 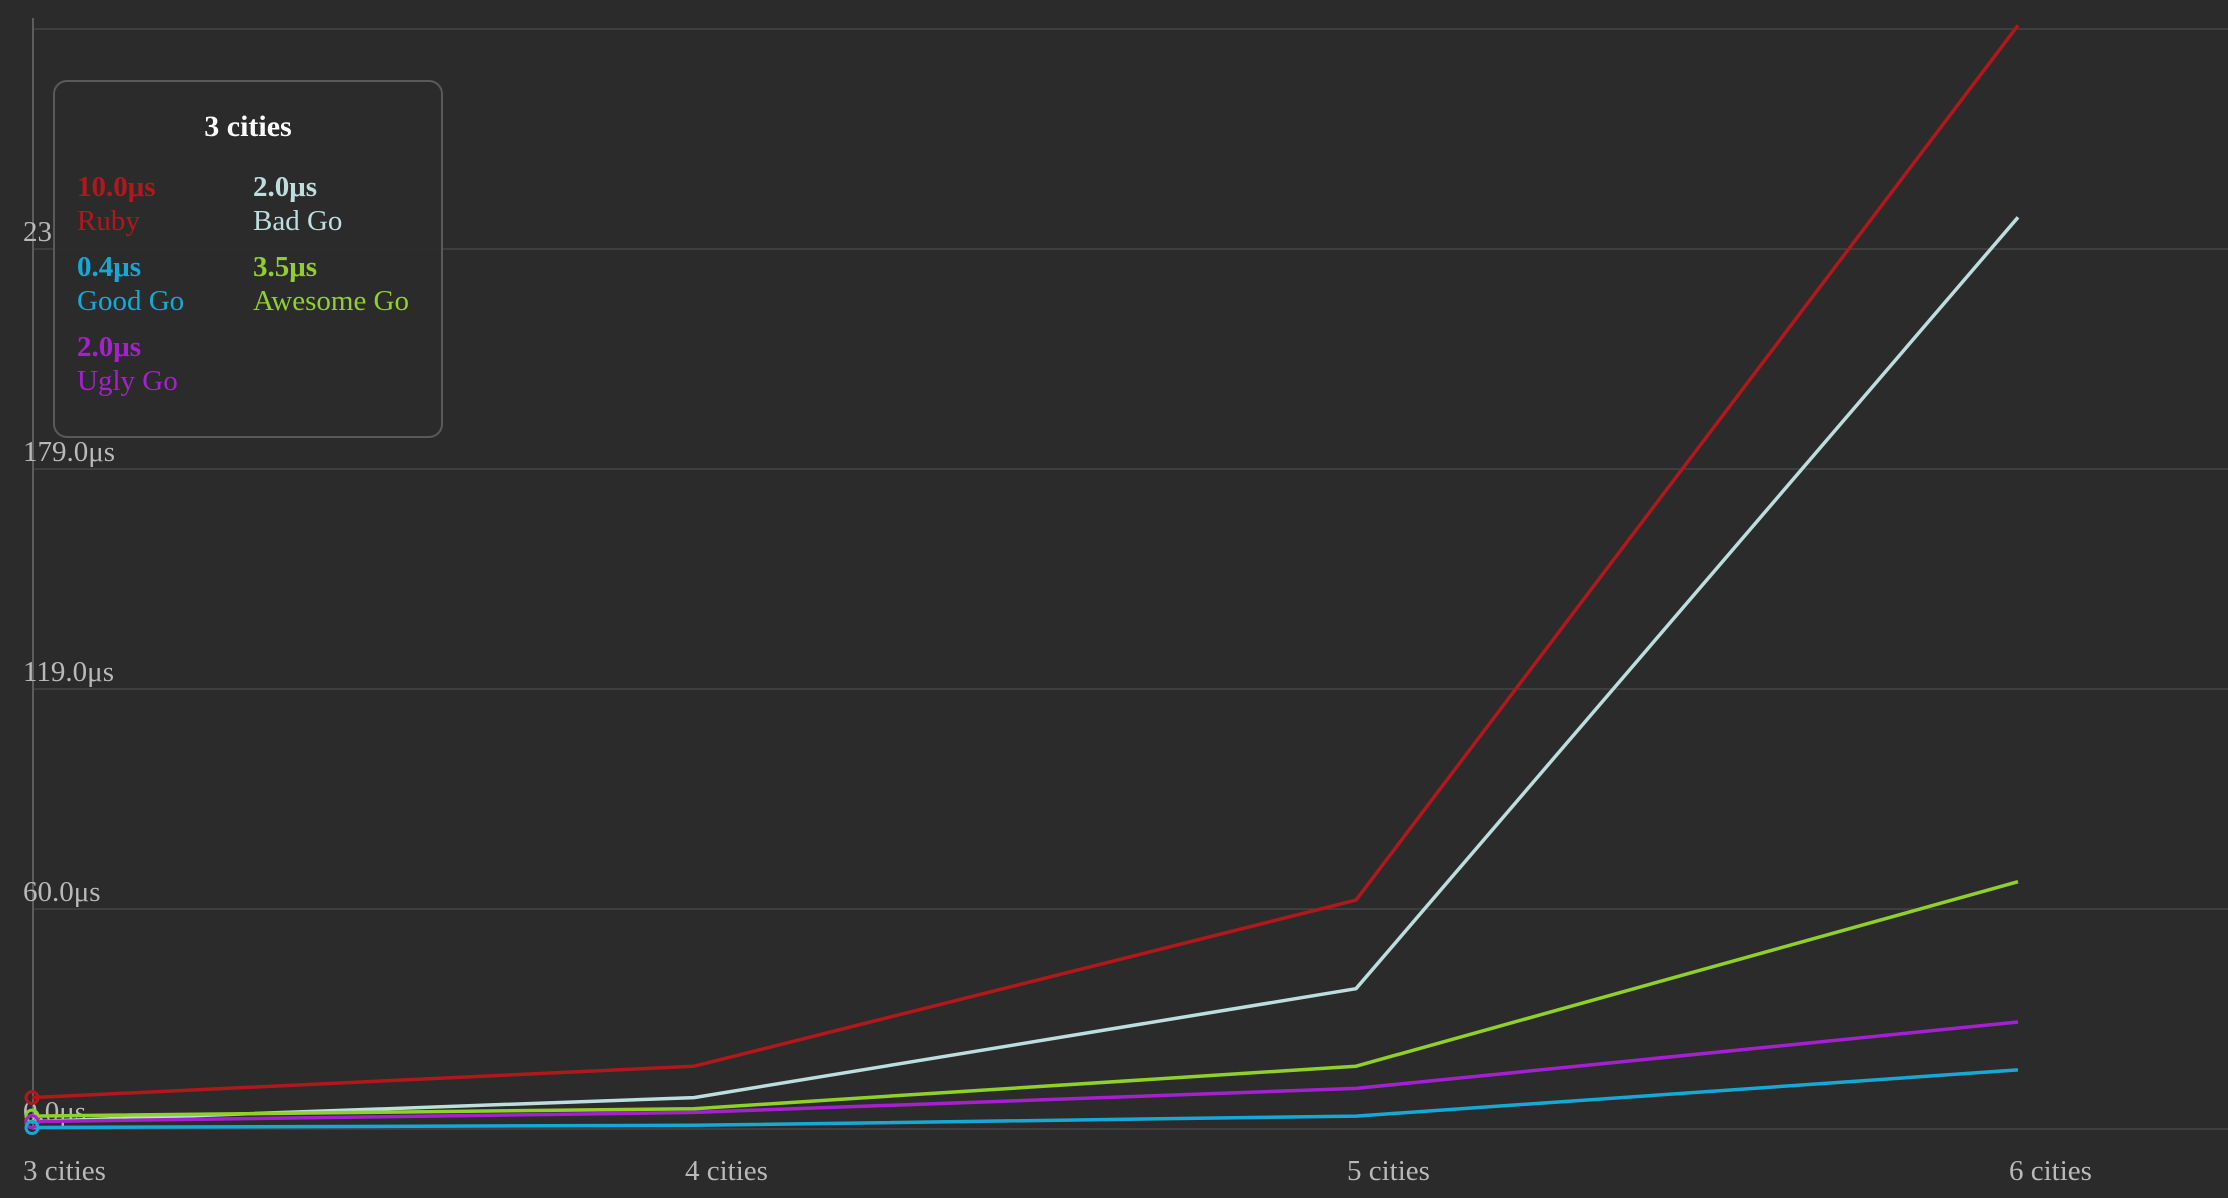 What do you see at coordinates (2050, 1171) in the screenshot?
I see `x-tick-label: 6 cities` at bounding box center [2050, 1171].